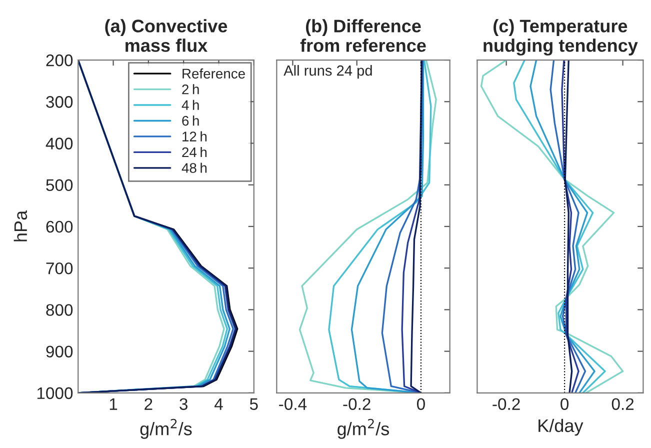 The image size is (651, 448). I want to click on x-tick-label: 1, so click(114, 404).